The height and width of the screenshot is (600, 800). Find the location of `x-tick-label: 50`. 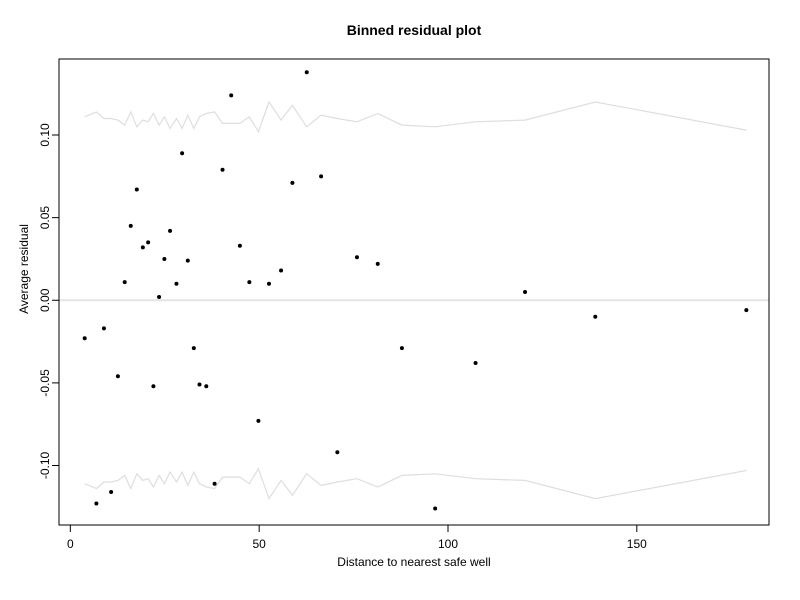

x-tick-label: 50 is located at coordinates (259, 544).